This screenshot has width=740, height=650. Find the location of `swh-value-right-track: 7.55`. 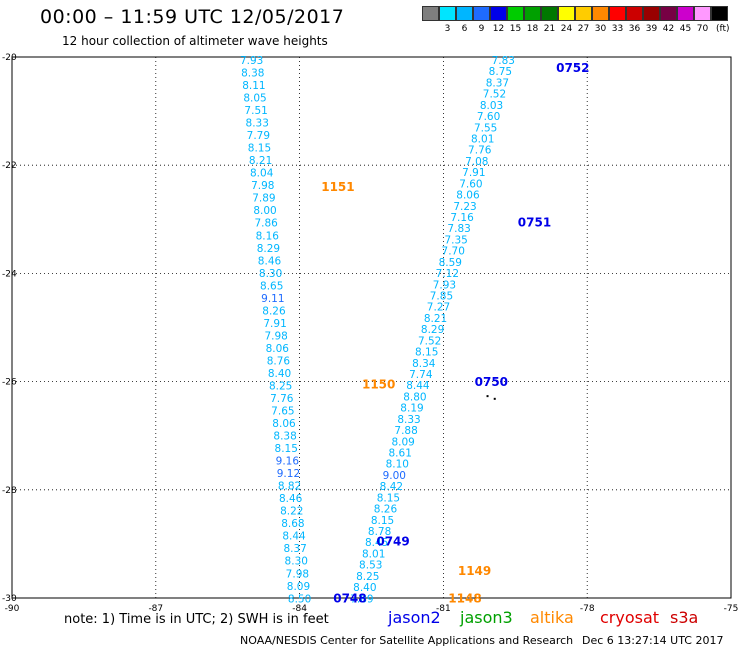

swh-value-right-track: 7.55 is located at coordinates (485, 128).